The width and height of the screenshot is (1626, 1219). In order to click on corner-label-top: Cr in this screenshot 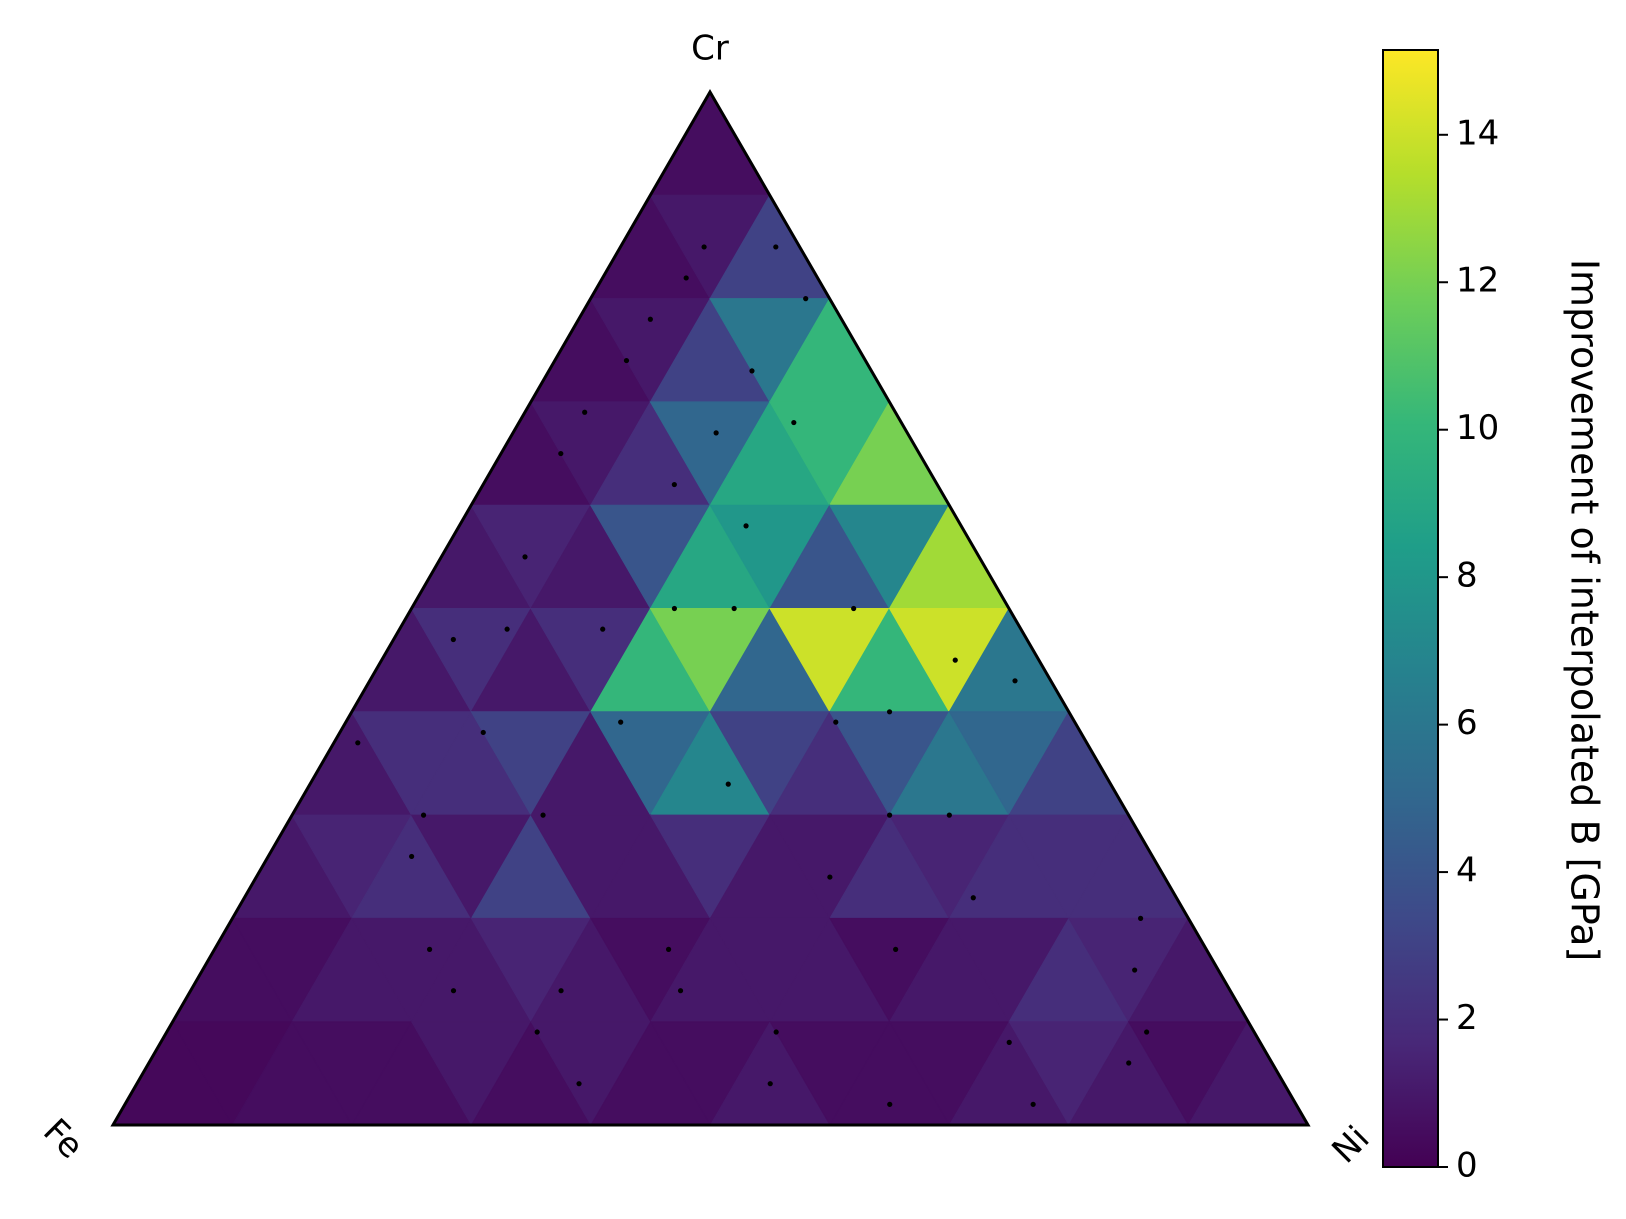, I will do `click(710, 49)`.